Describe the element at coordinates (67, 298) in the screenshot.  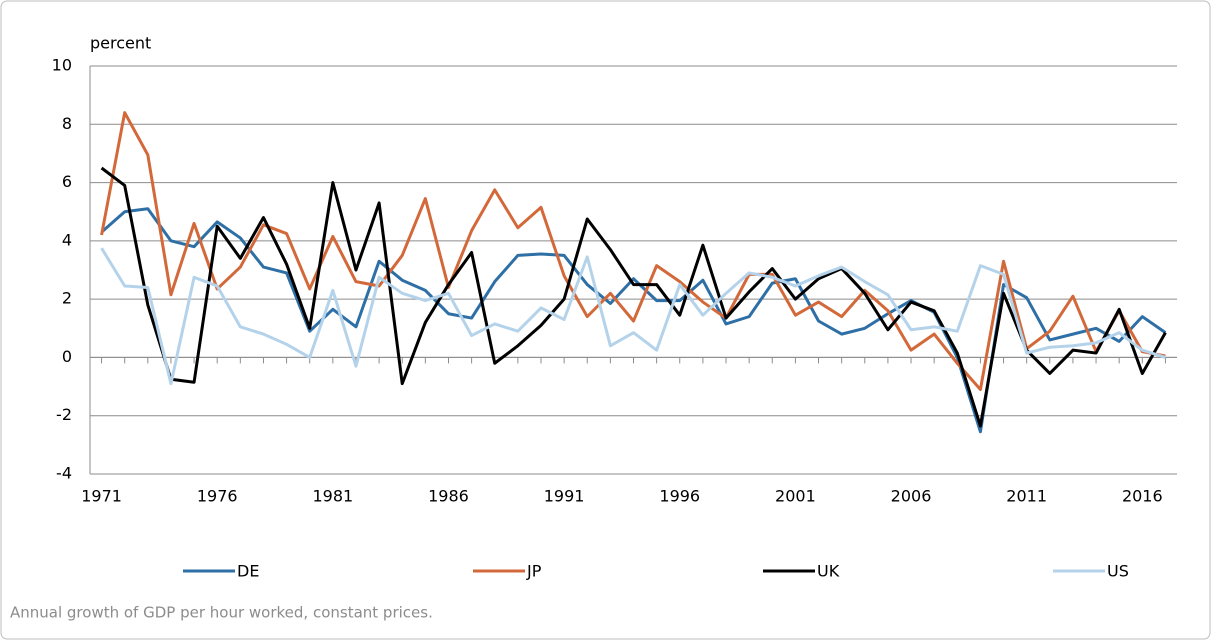
I see `y-tick-label: 2` at that location.